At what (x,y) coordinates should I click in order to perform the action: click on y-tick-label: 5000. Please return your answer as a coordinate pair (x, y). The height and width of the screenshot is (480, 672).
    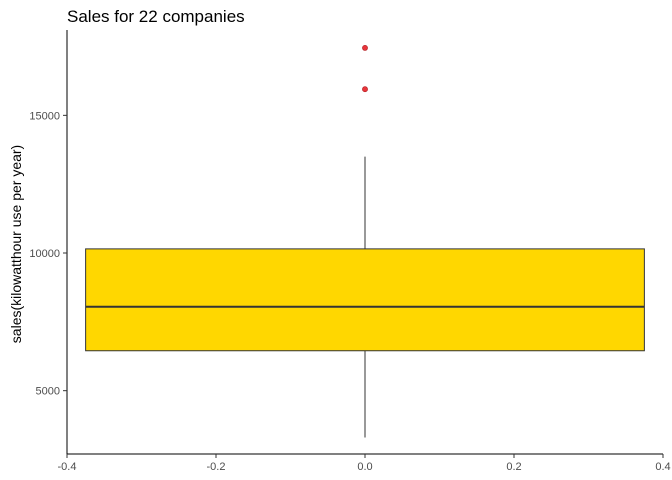
    Looking at the image, I should click on (48, 392).